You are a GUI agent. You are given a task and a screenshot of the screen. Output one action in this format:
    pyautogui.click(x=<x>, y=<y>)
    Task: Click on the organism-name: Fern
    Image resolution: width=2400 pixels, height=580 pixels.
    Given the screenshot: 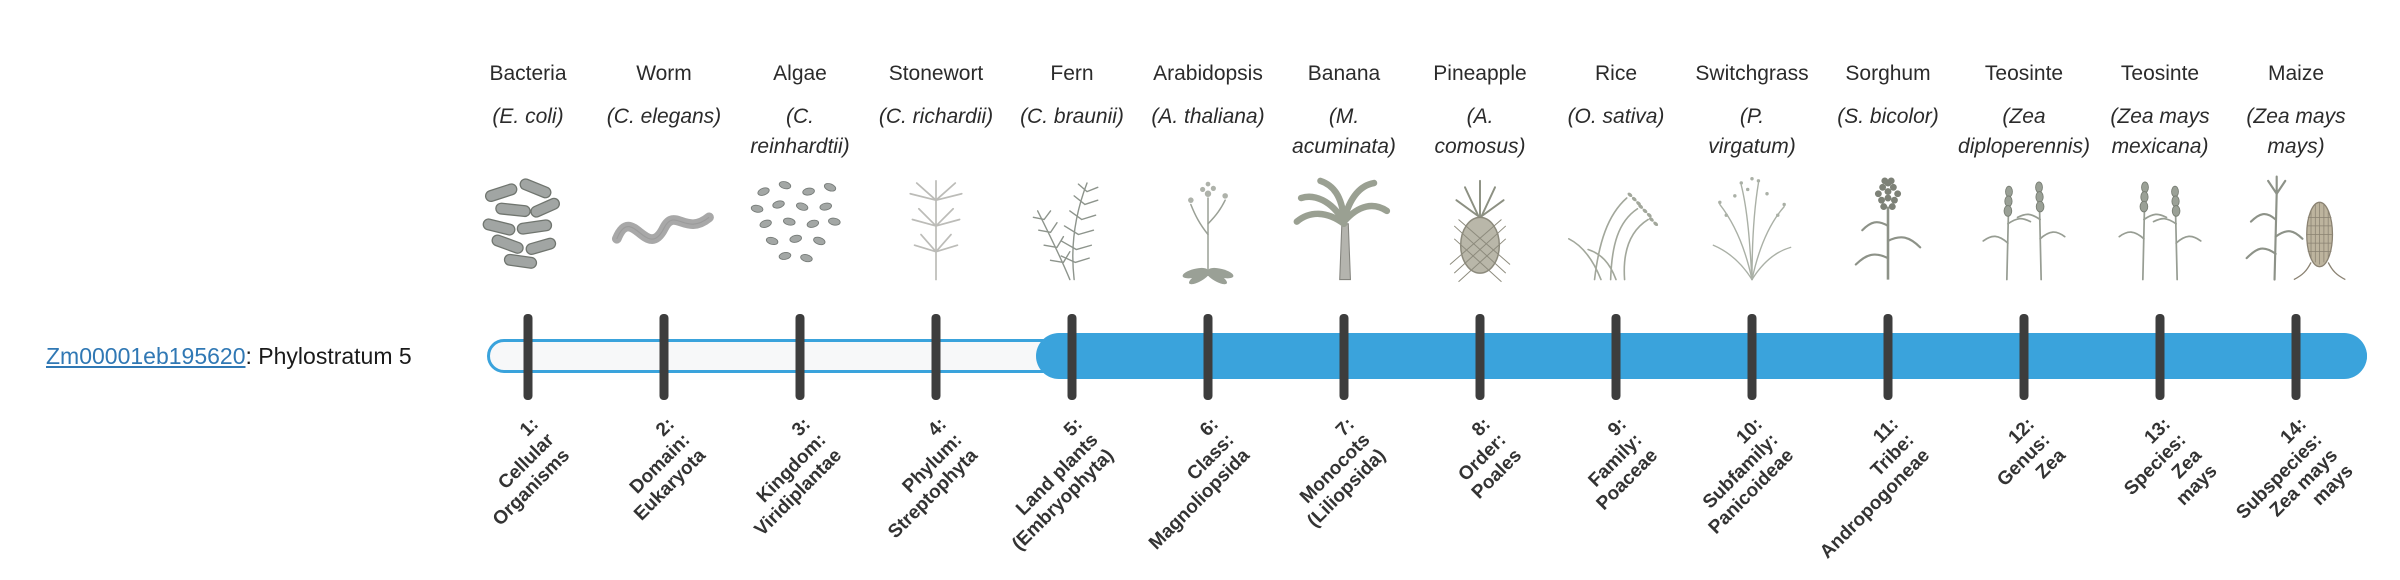 What is the action you would take?
    pyautogui.click(x=1072, y=73)
    